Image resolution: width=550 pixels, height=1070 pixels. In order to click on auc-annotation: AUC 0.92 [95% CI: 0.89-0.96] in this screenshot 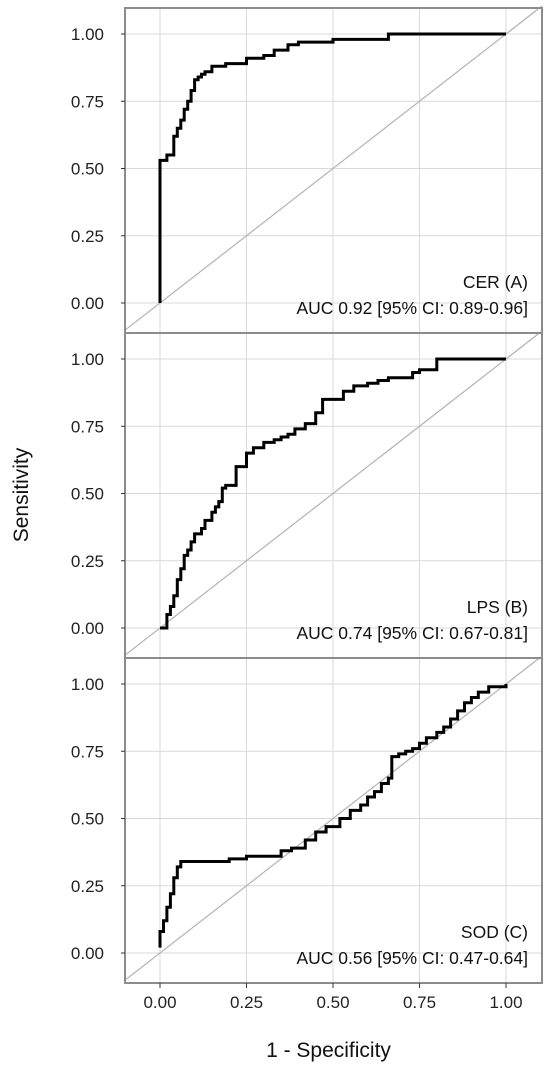, I will do `click(412, 308)`.